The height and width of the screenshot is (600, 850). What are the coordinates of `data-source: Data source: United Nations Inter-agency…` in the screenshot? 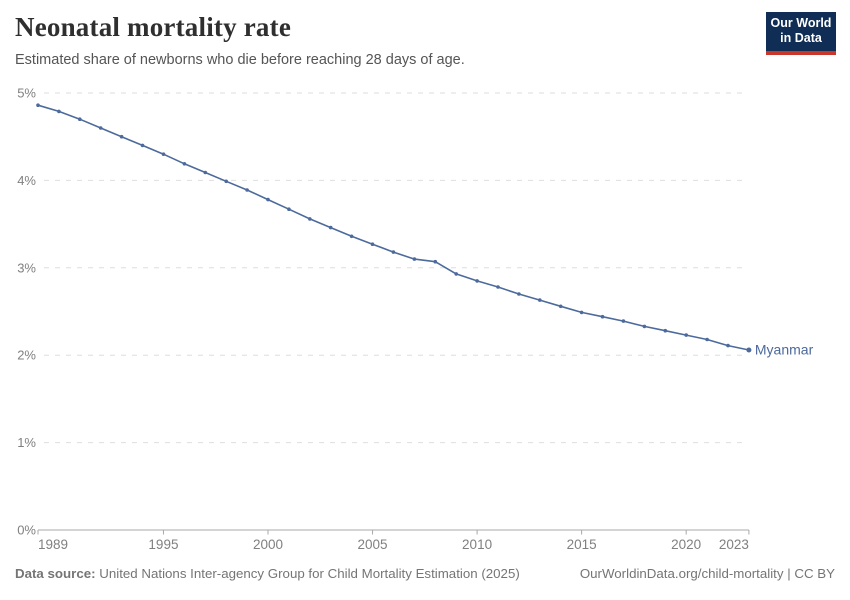 It's located at (267, 573).